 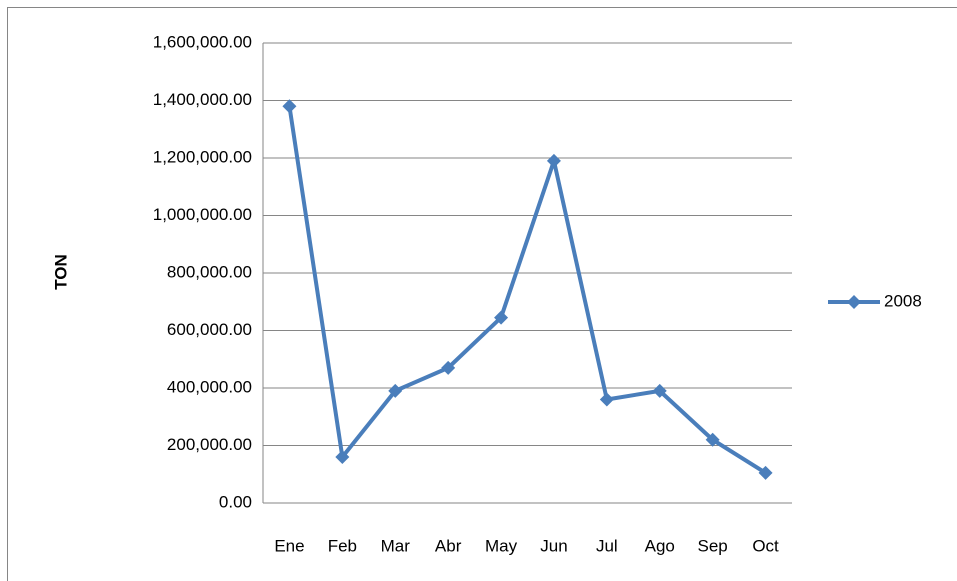 I want to click on y-tick-label: 1,600,000.00, so click(x=202, y=41).